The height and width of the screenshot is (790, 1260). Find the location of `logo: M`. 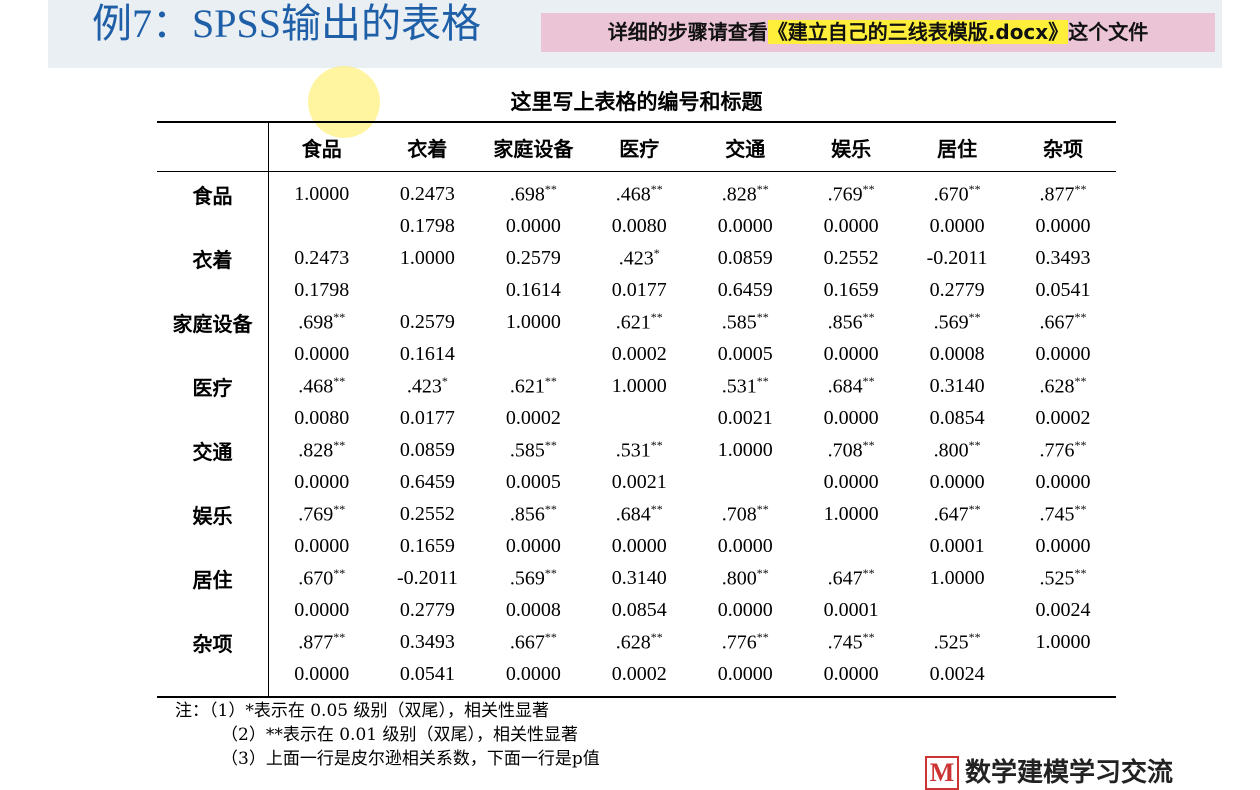

logo: M is located at coordinates (942, 773).